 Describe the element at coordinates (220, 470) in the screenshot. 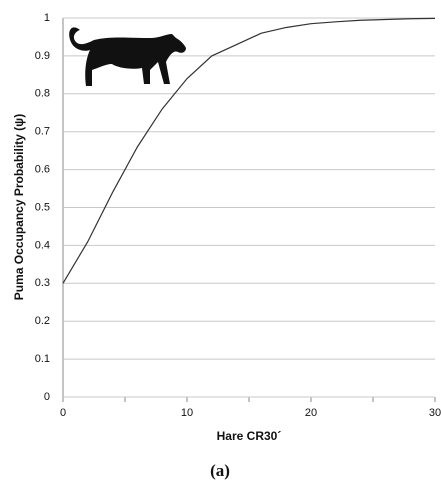

I see `caption: (a)` at that location.